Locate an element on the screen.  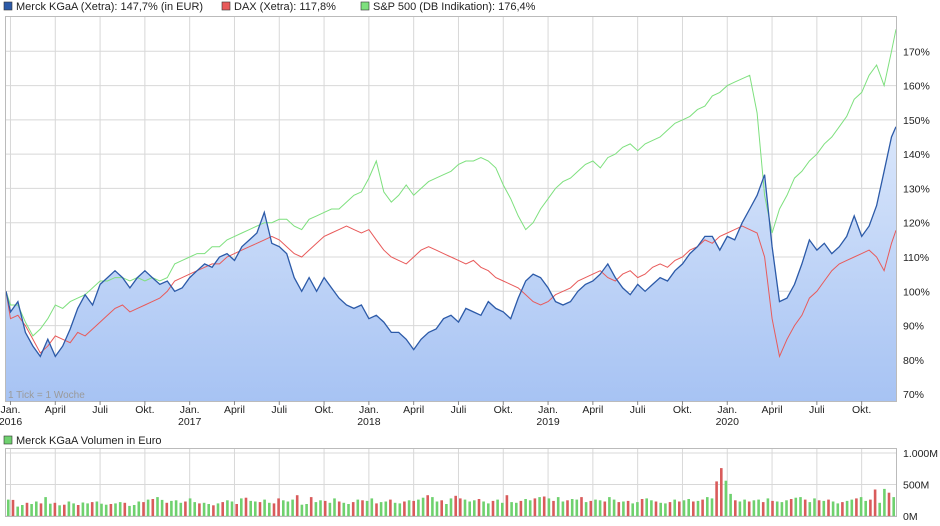
y-tick-label: 150% is located at coordinates (916, 121).